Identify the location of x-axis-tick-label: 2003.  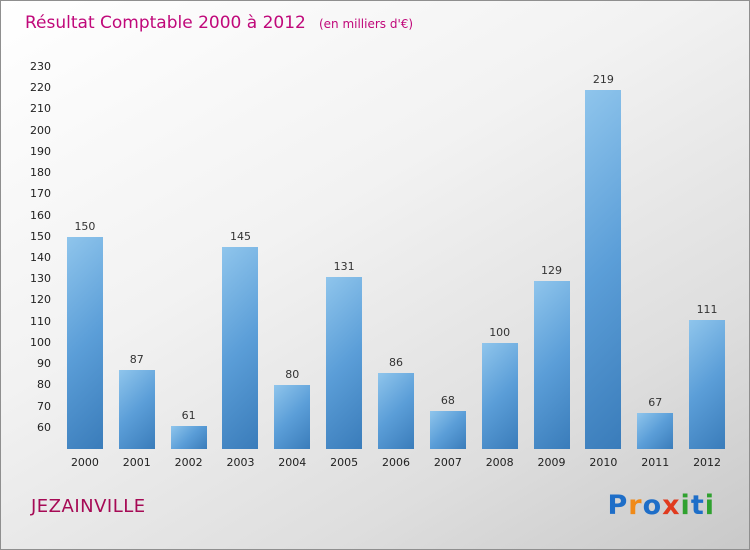
(240, 462).